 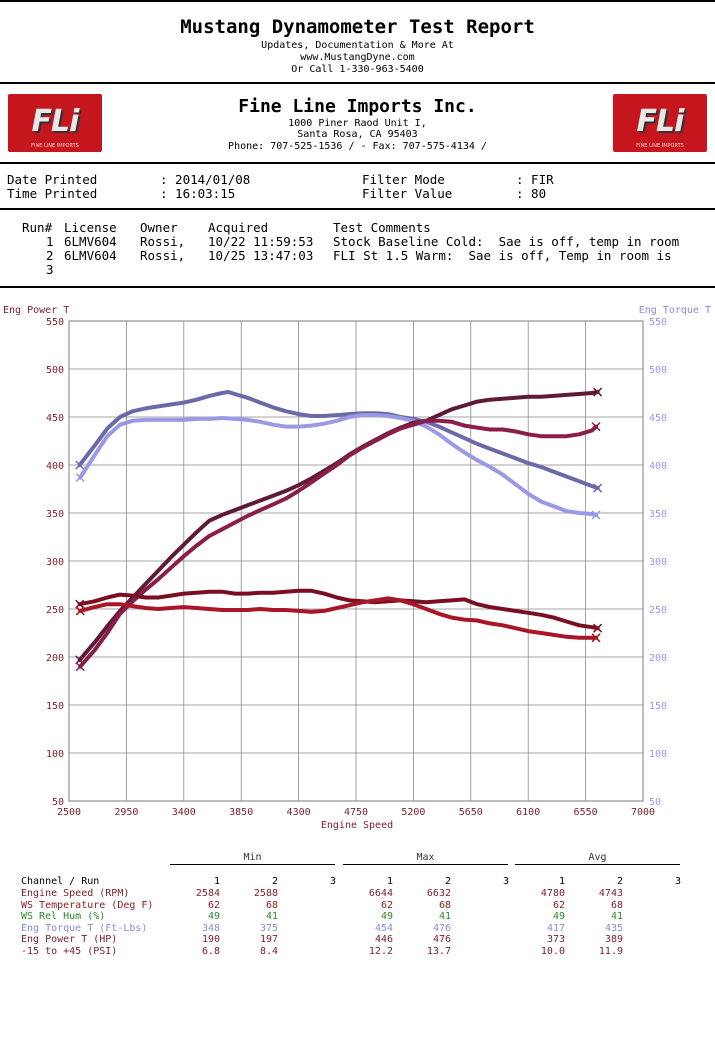 What do you see at coordinates (552, 893) in the screenshot?
I see `summary-cell-avg: 4780` at bounding box center [552, 893].